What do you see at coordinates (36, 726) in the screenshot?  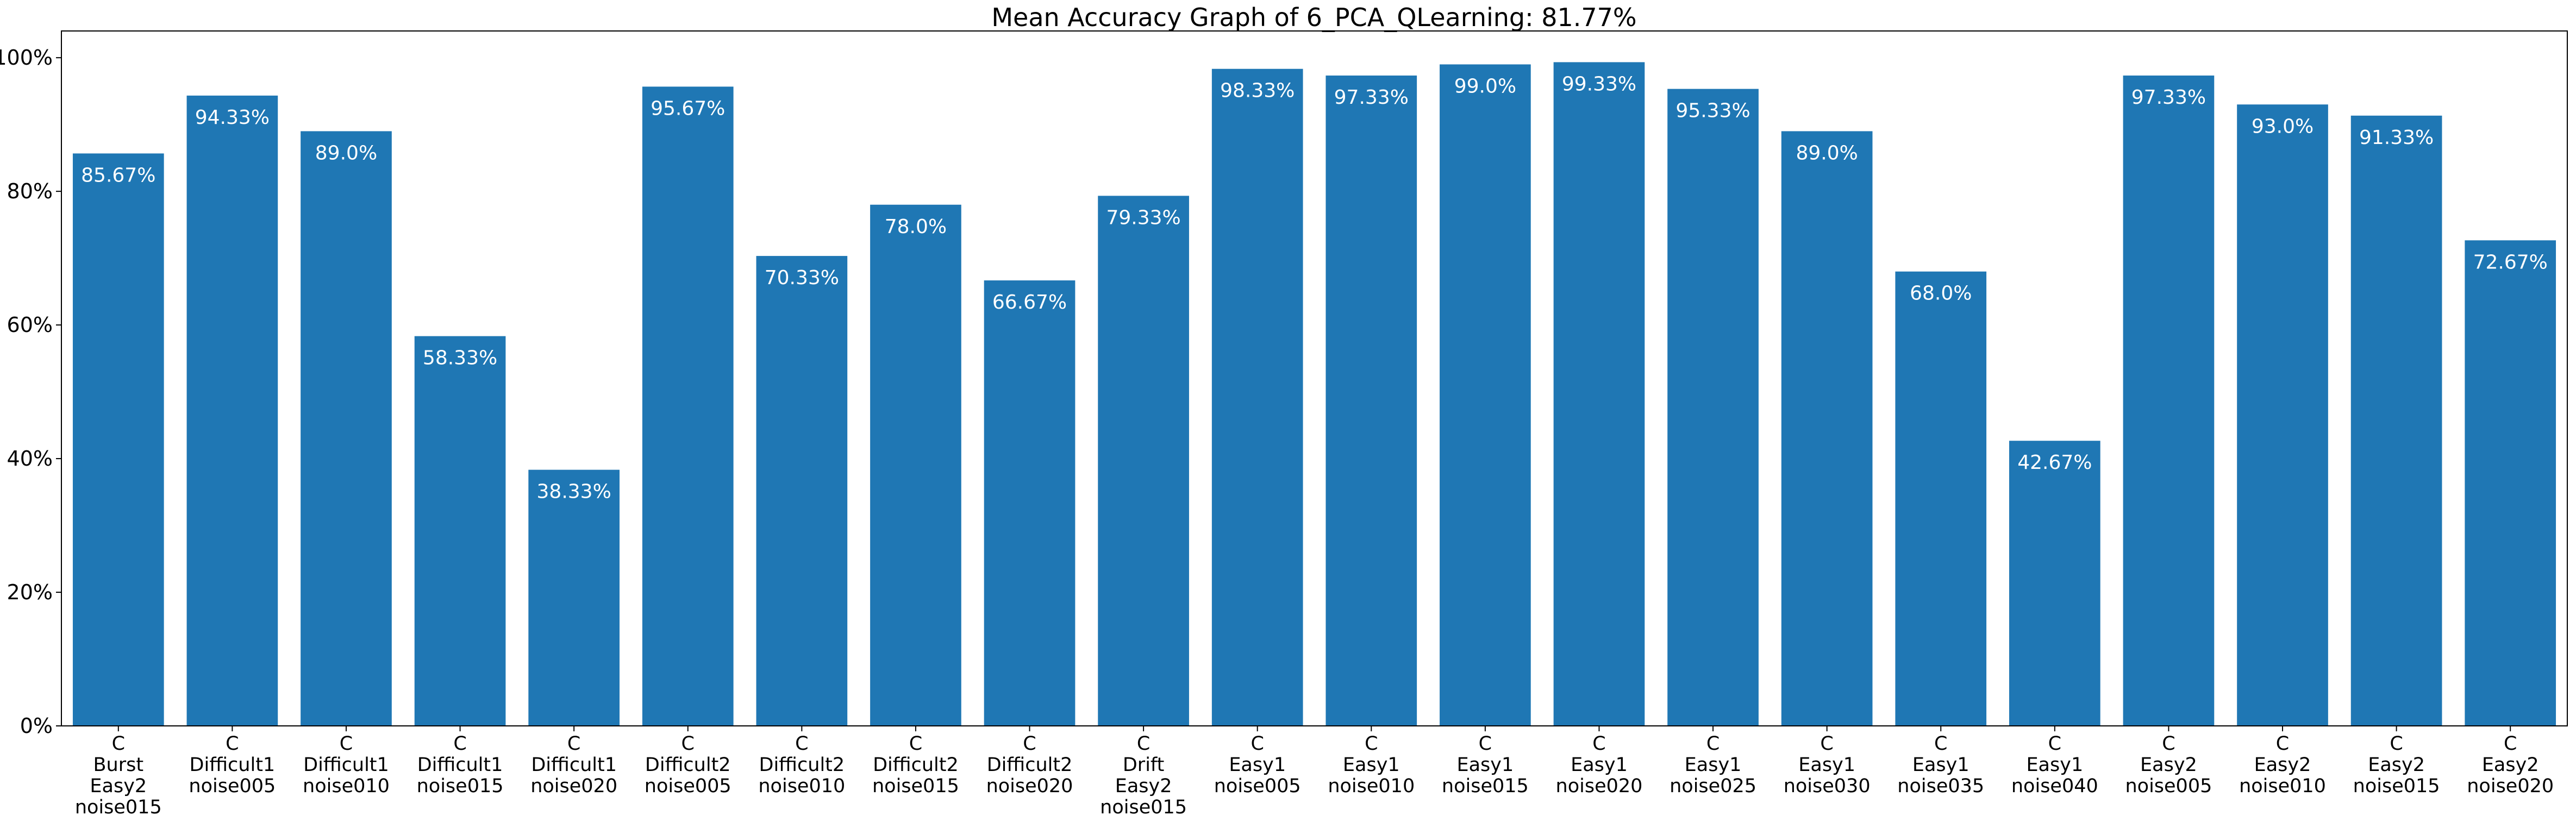 I see `y-tick-label: 0%` at bounding box center [36, 726].